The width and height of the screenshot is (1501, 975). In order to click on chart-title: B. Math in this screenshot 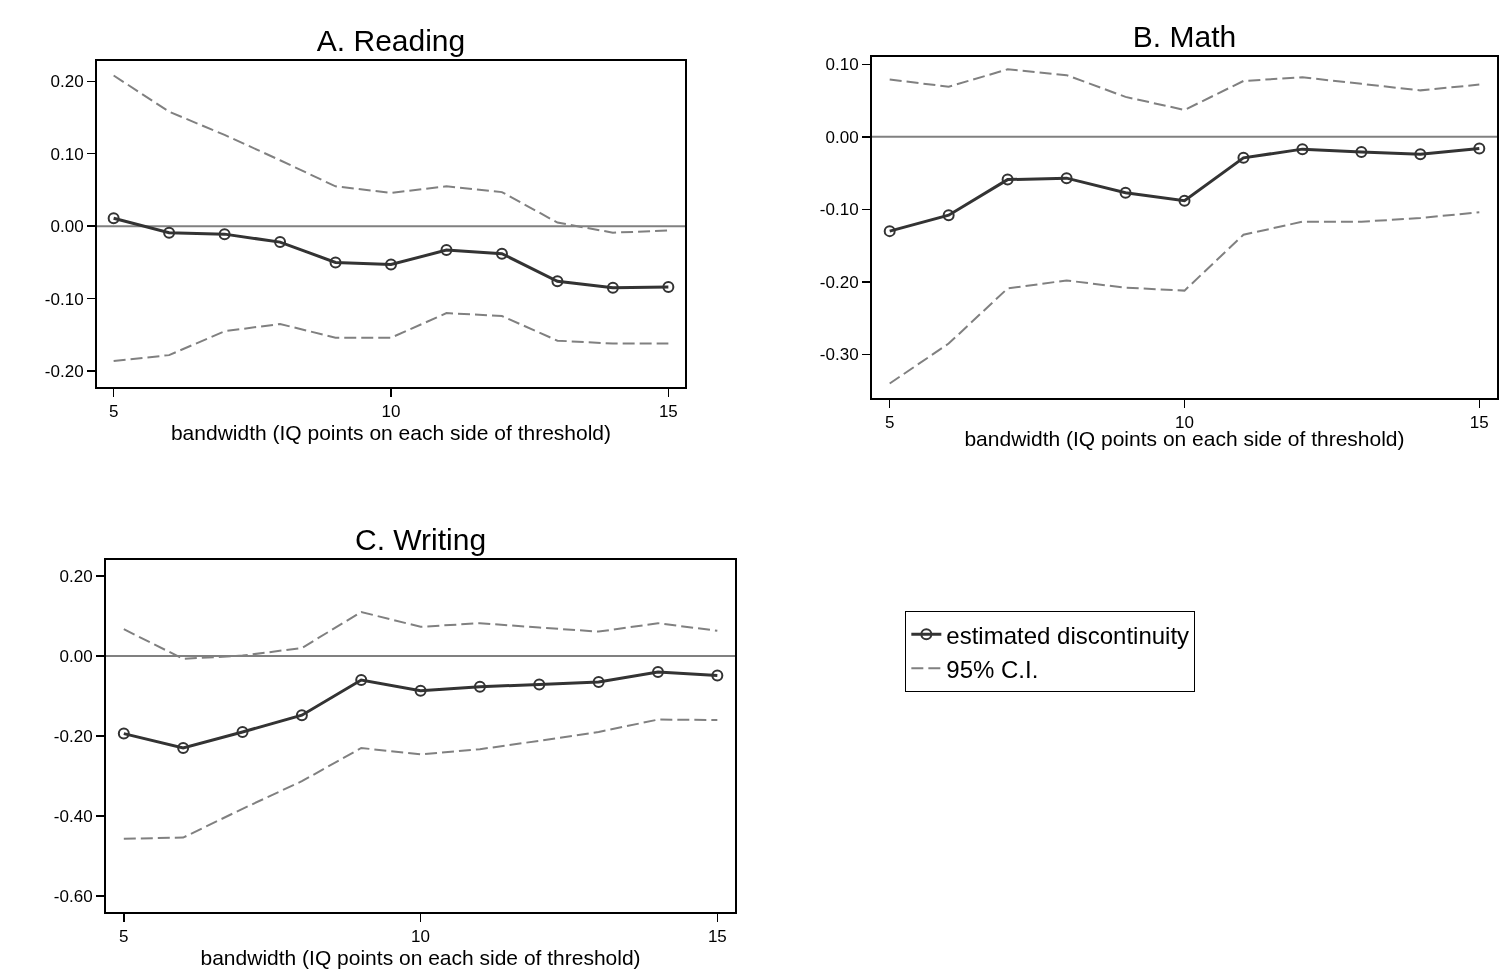, I will do `click(1184, 36)`.